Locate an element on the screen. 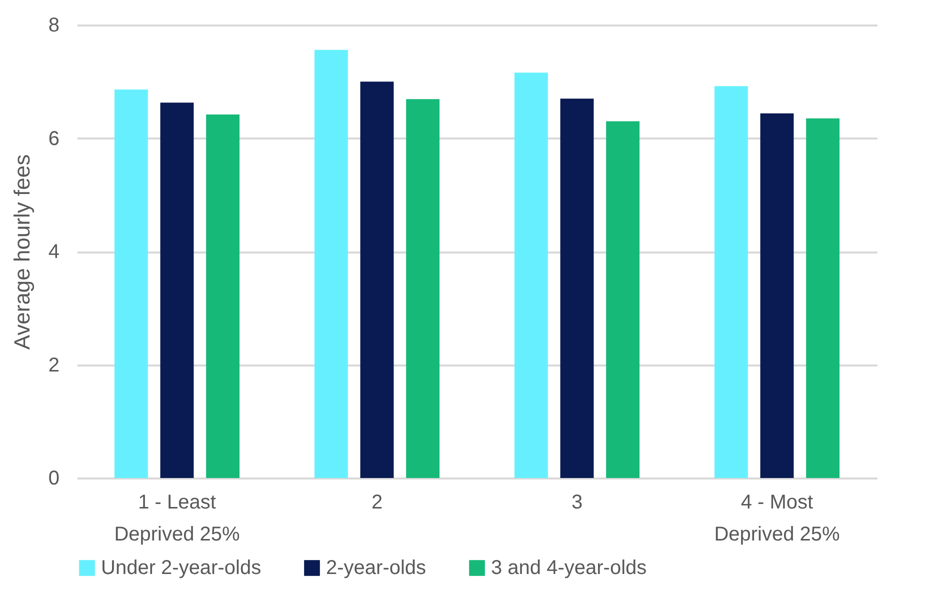  y-tick-label: 6 is located at coordinates (54, 139).